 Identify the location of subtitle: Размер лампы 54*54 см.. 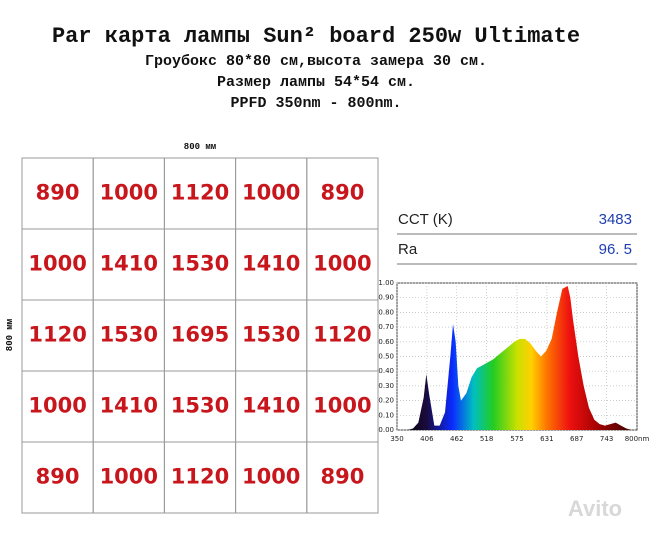
(316, 82).